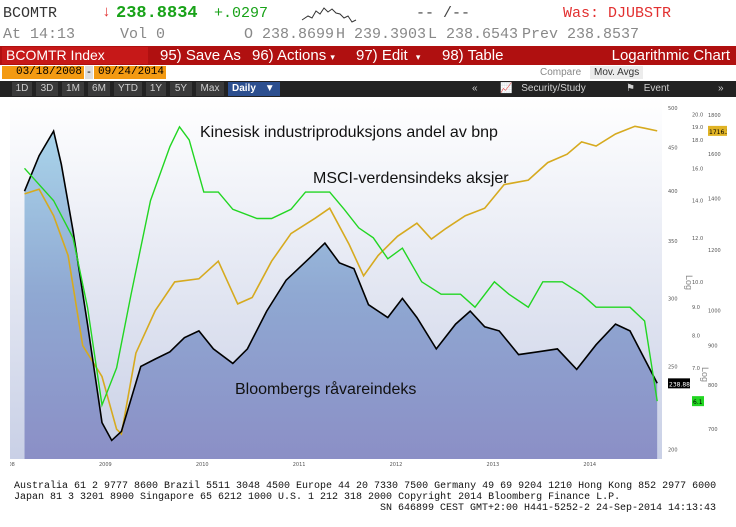 This screenshot has width=736, height=527. What do you see at coordinates (673, 451) in the screenshot?
I see `y-tick-left: 200` at bounding box center [673, 451].